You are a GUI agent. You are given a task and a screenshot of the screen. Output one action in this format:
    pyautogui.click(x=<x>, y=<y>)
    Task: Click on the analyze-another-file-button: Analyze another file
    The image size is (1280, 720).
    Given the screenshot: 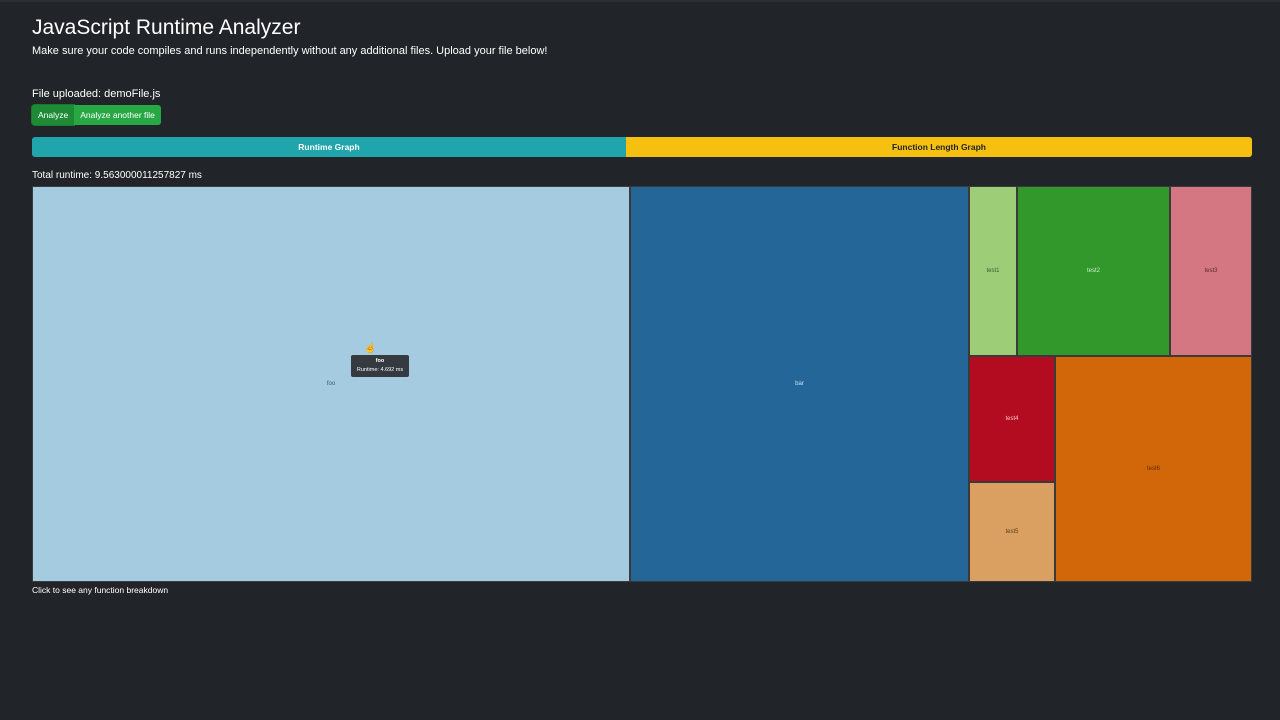 What is the action you would take?
    pyautogui.click(x=117, y=115)
    